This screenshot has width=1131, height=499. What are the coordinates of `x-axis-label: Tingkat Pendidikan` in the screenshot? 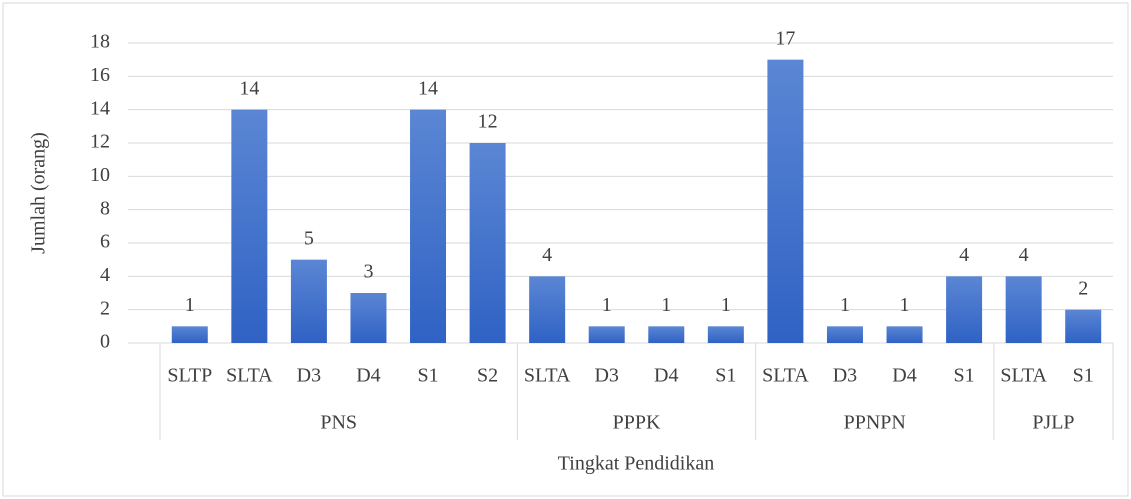 It's located at (636, 464).